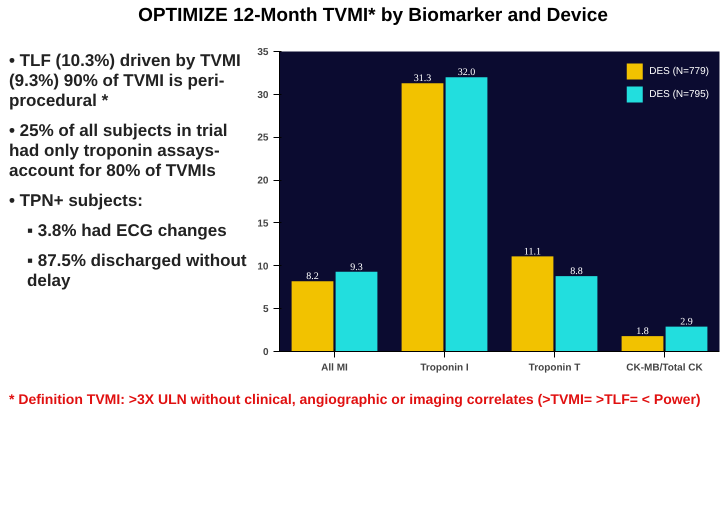  Describe the element at coordinates (334, 368) in the screenshot. I see `x-tick-label: All MI` at that location.